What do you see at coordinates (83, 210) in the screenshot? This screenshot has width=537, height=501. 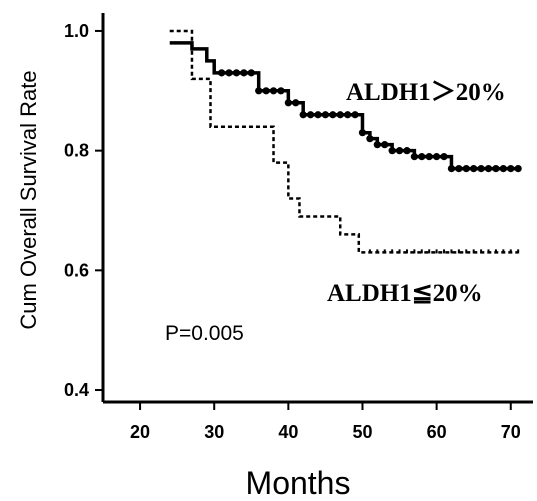 I see `y-ticks: 0.4 0.6 0.8 1.0` at bounding box center [83, 210].